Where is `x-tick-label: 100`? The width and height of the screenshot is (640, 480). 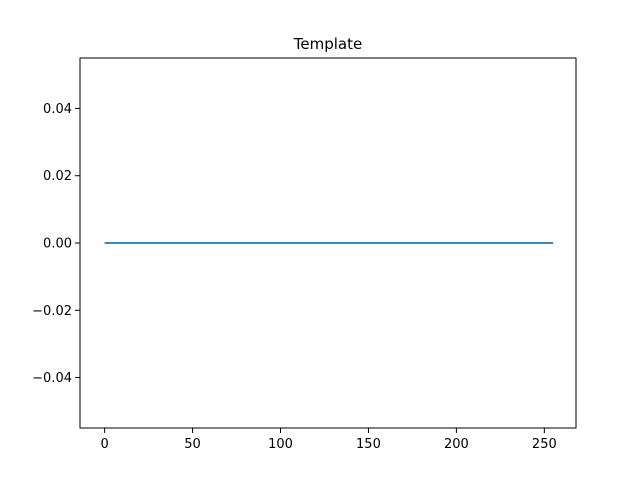
x-tick-label: 100 is located at coordinates (280, 444).